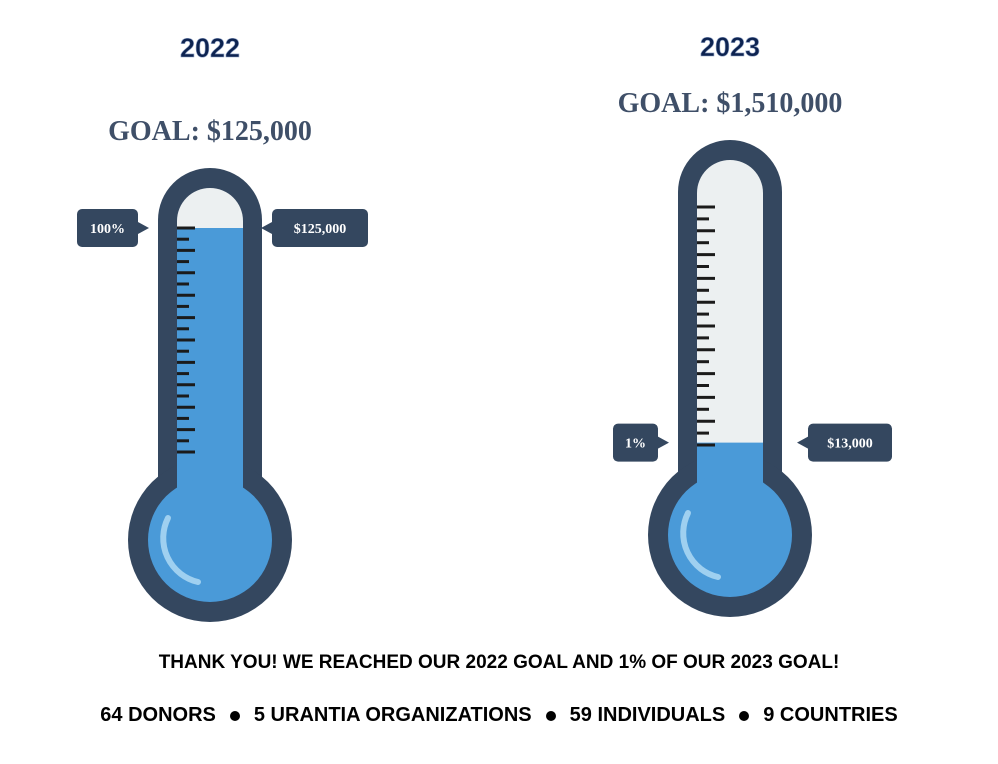 Image resolution: width=998 pixels, height=764 pixels. What do you see at coordinates (730, 103) in the screenshot?
I see `goal: GOAL: $1,510,000` at bounding box center [730, 103].